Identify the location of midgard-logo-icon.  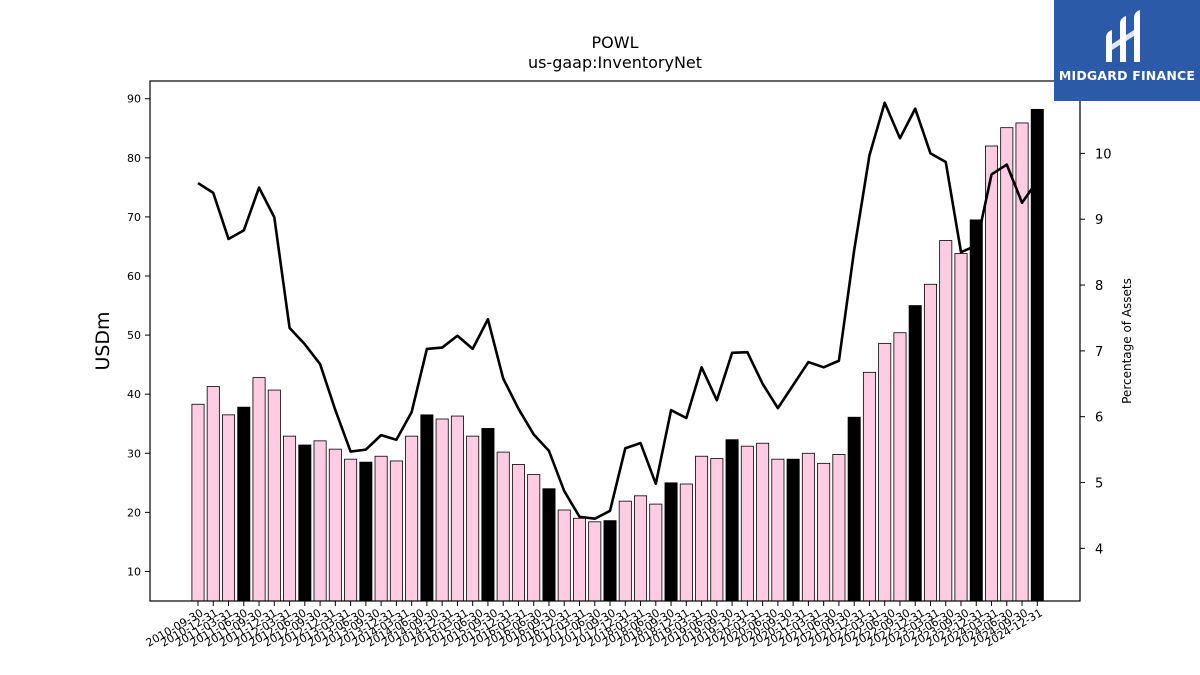
(1123, 36).